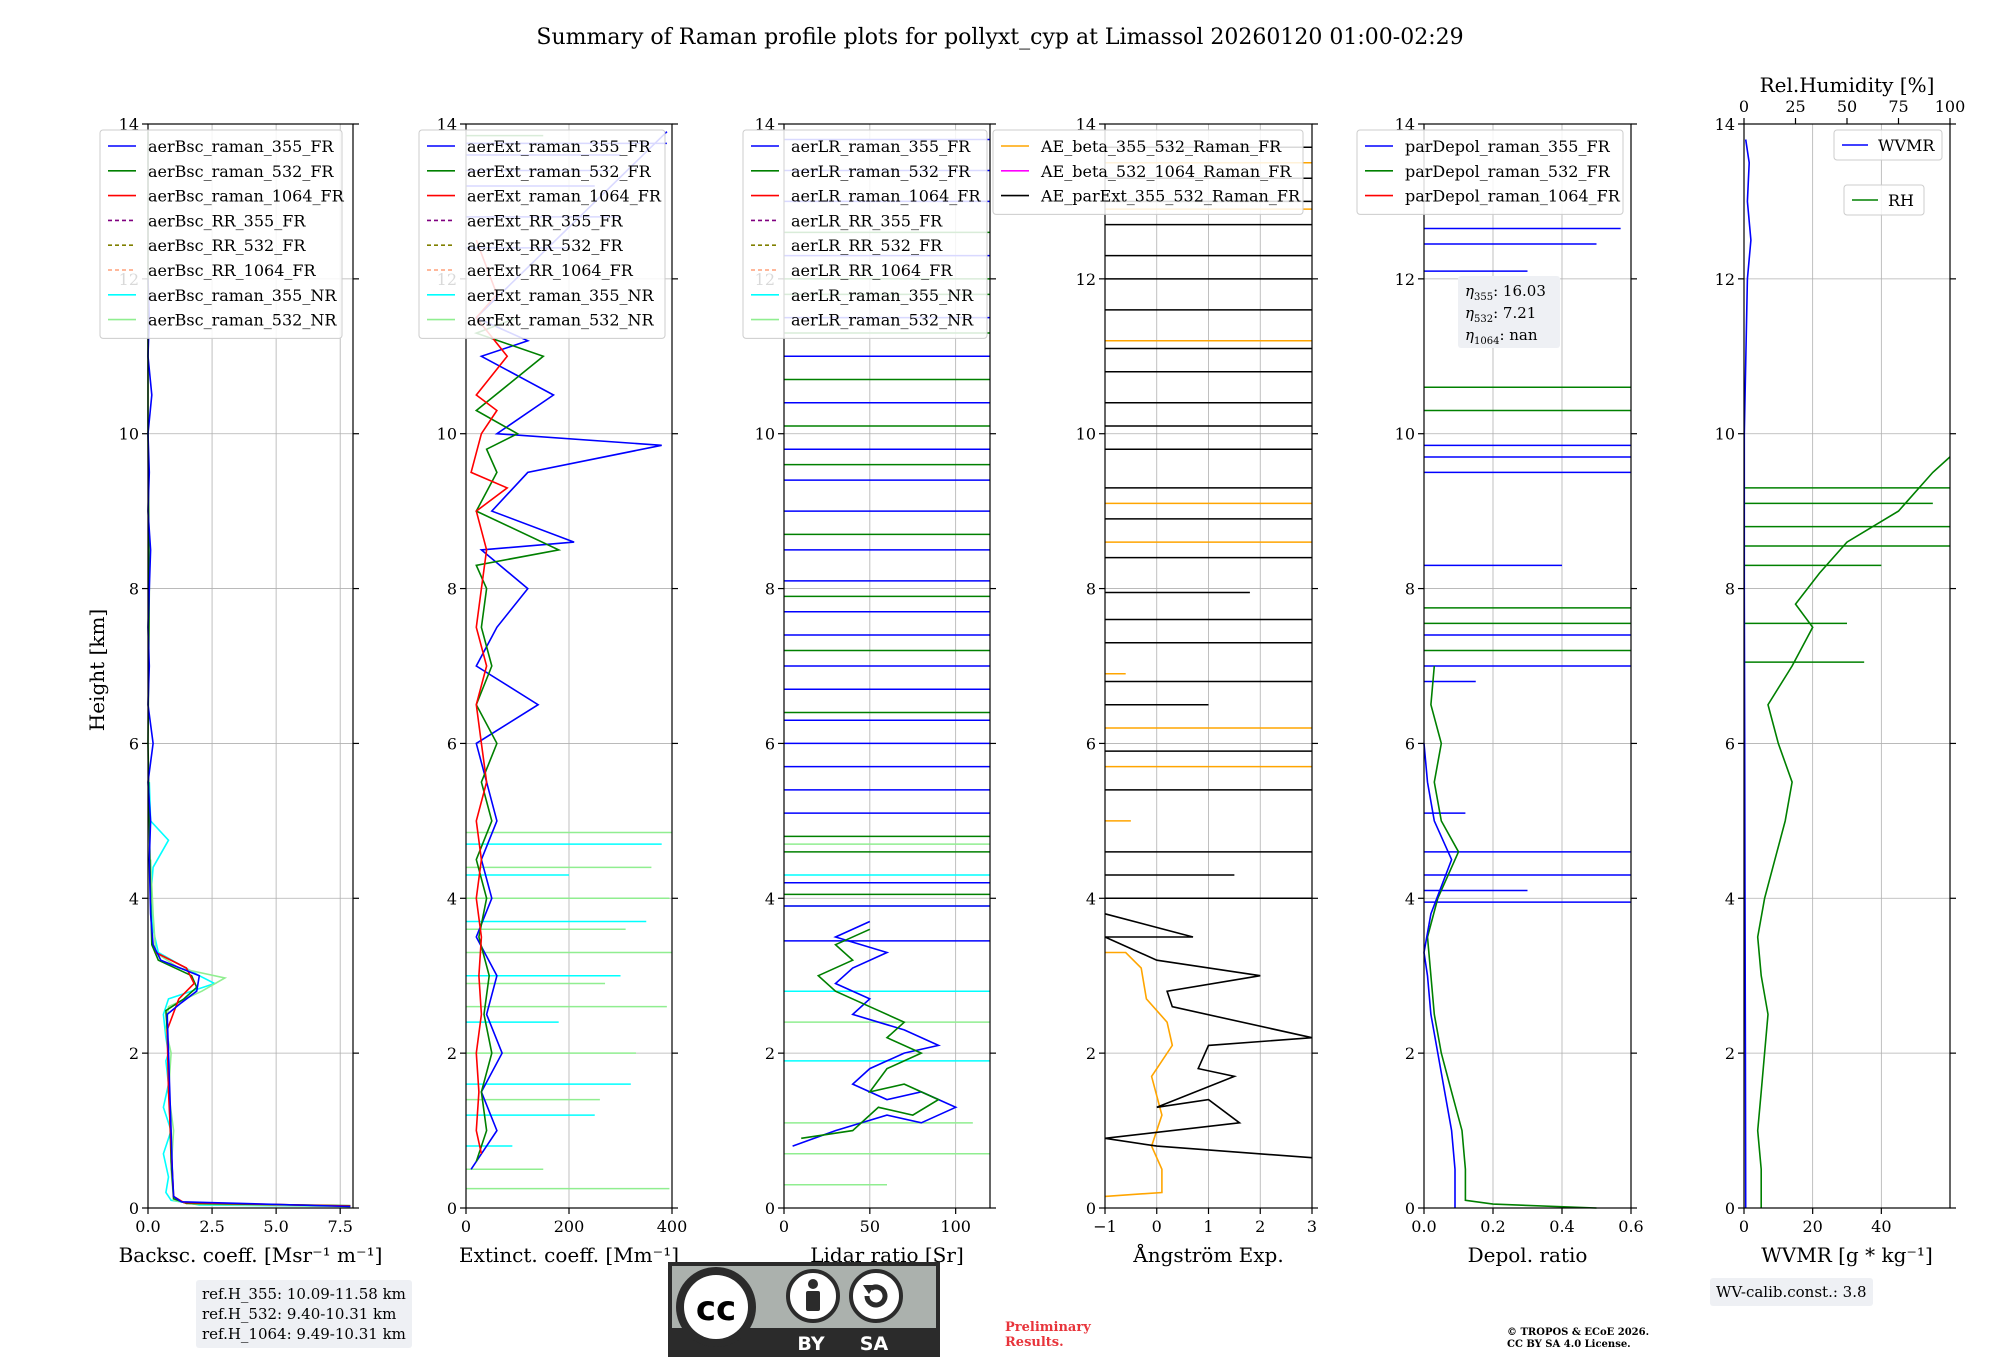 This screenshot has width=2000, height=1360. I want to click on legend-label-aerExt_raman_355_NR: aerExt_raman_355_NR, so click(561, 295).